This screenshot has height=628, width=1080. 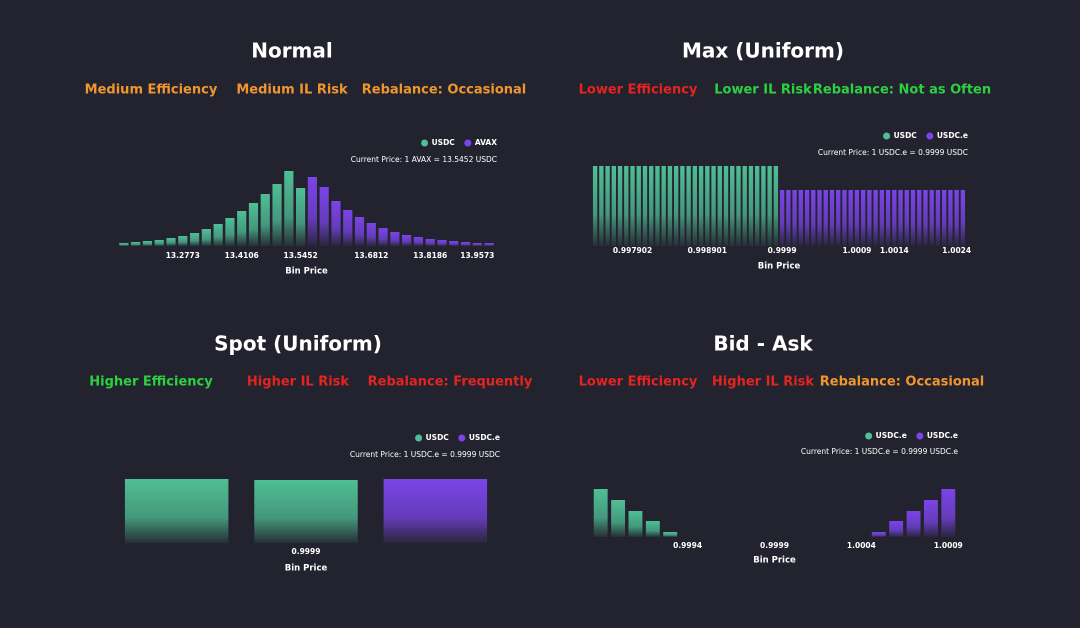 I want to click on x-tick-label: 13.2773, so click(x=183, y=255).